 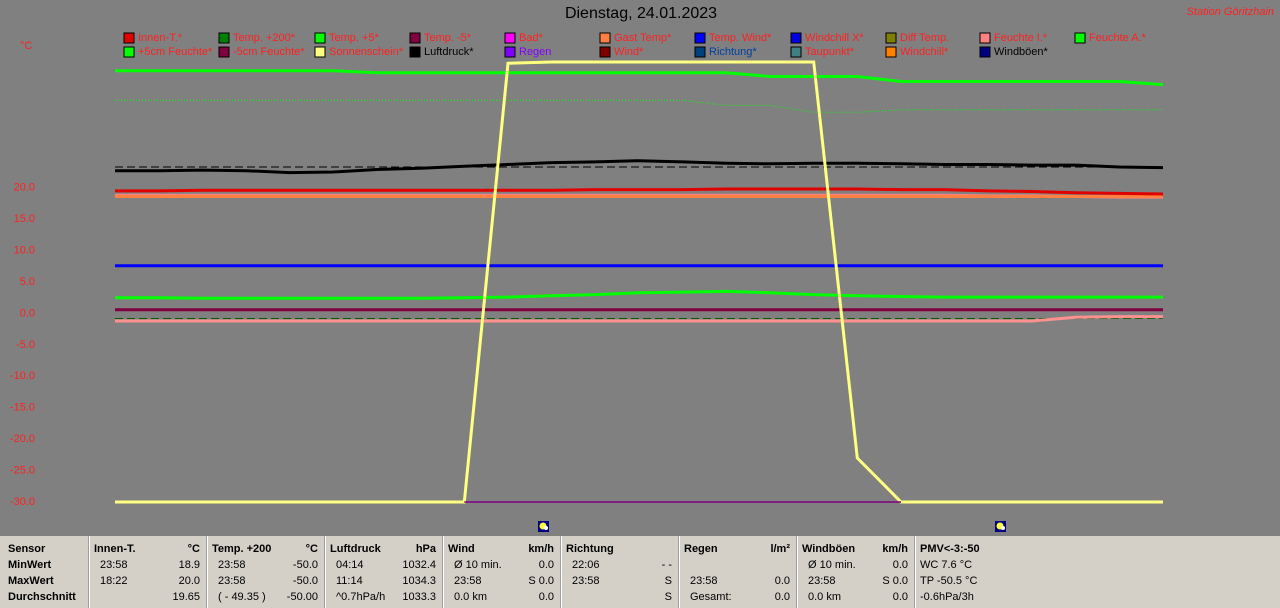 I want to click on legend-label: Wind*, so click(x=629, y=52).